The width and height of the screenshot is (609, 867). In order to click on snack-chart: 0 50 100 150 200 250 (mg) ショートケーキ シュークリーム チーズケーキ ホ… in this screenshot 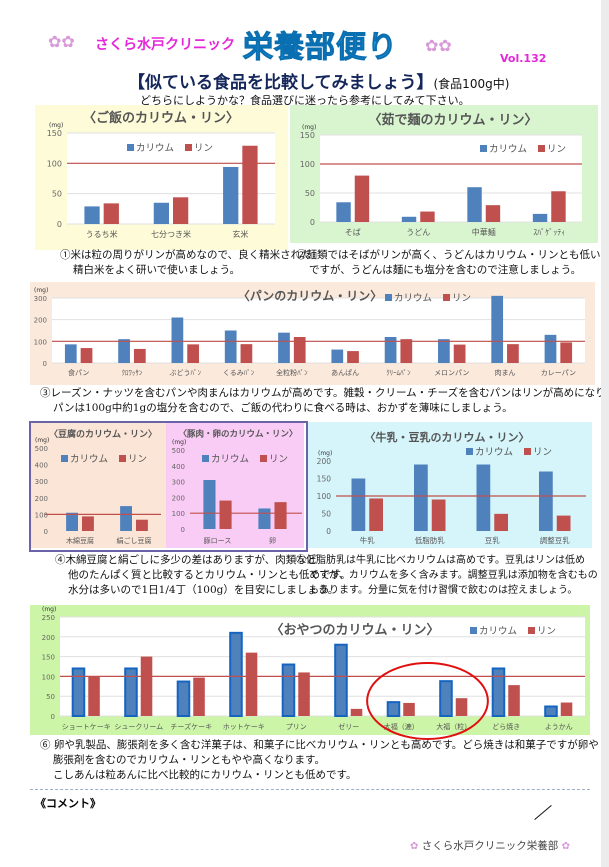, I will do `click(310, 672)`.